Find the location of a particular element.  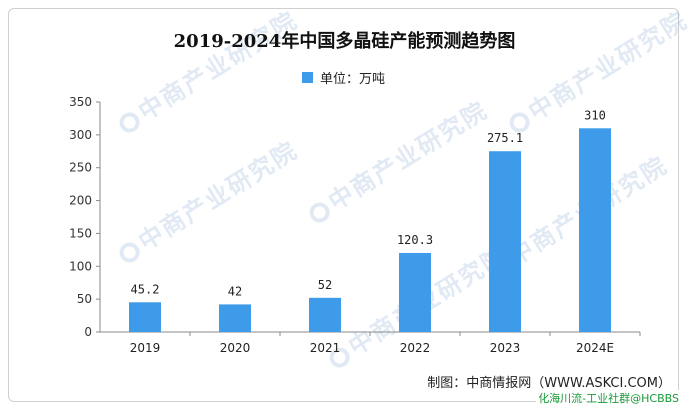

y-tick-label: 0 is located at coordinates (88, 332).